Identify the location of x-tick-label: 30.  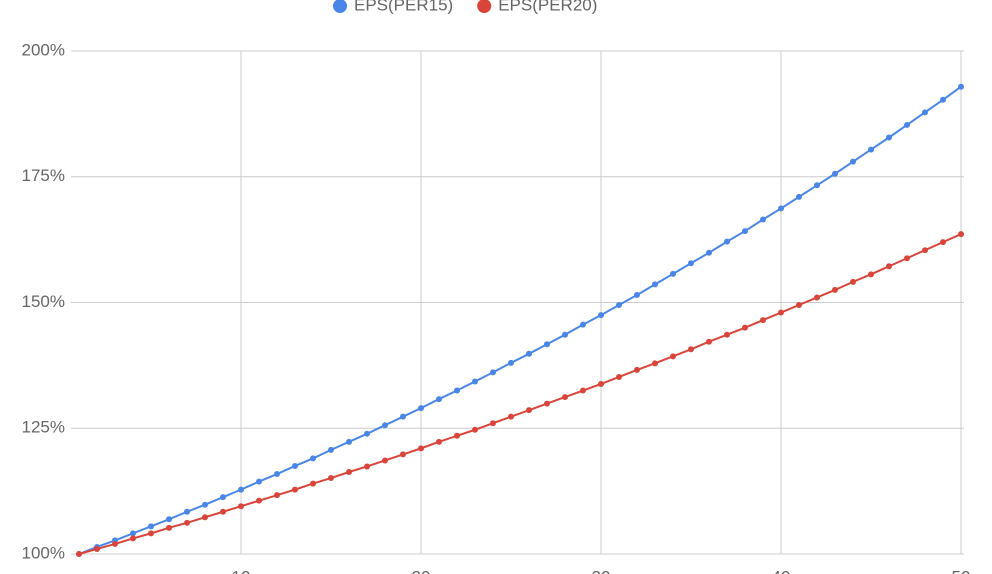
(601, 570).